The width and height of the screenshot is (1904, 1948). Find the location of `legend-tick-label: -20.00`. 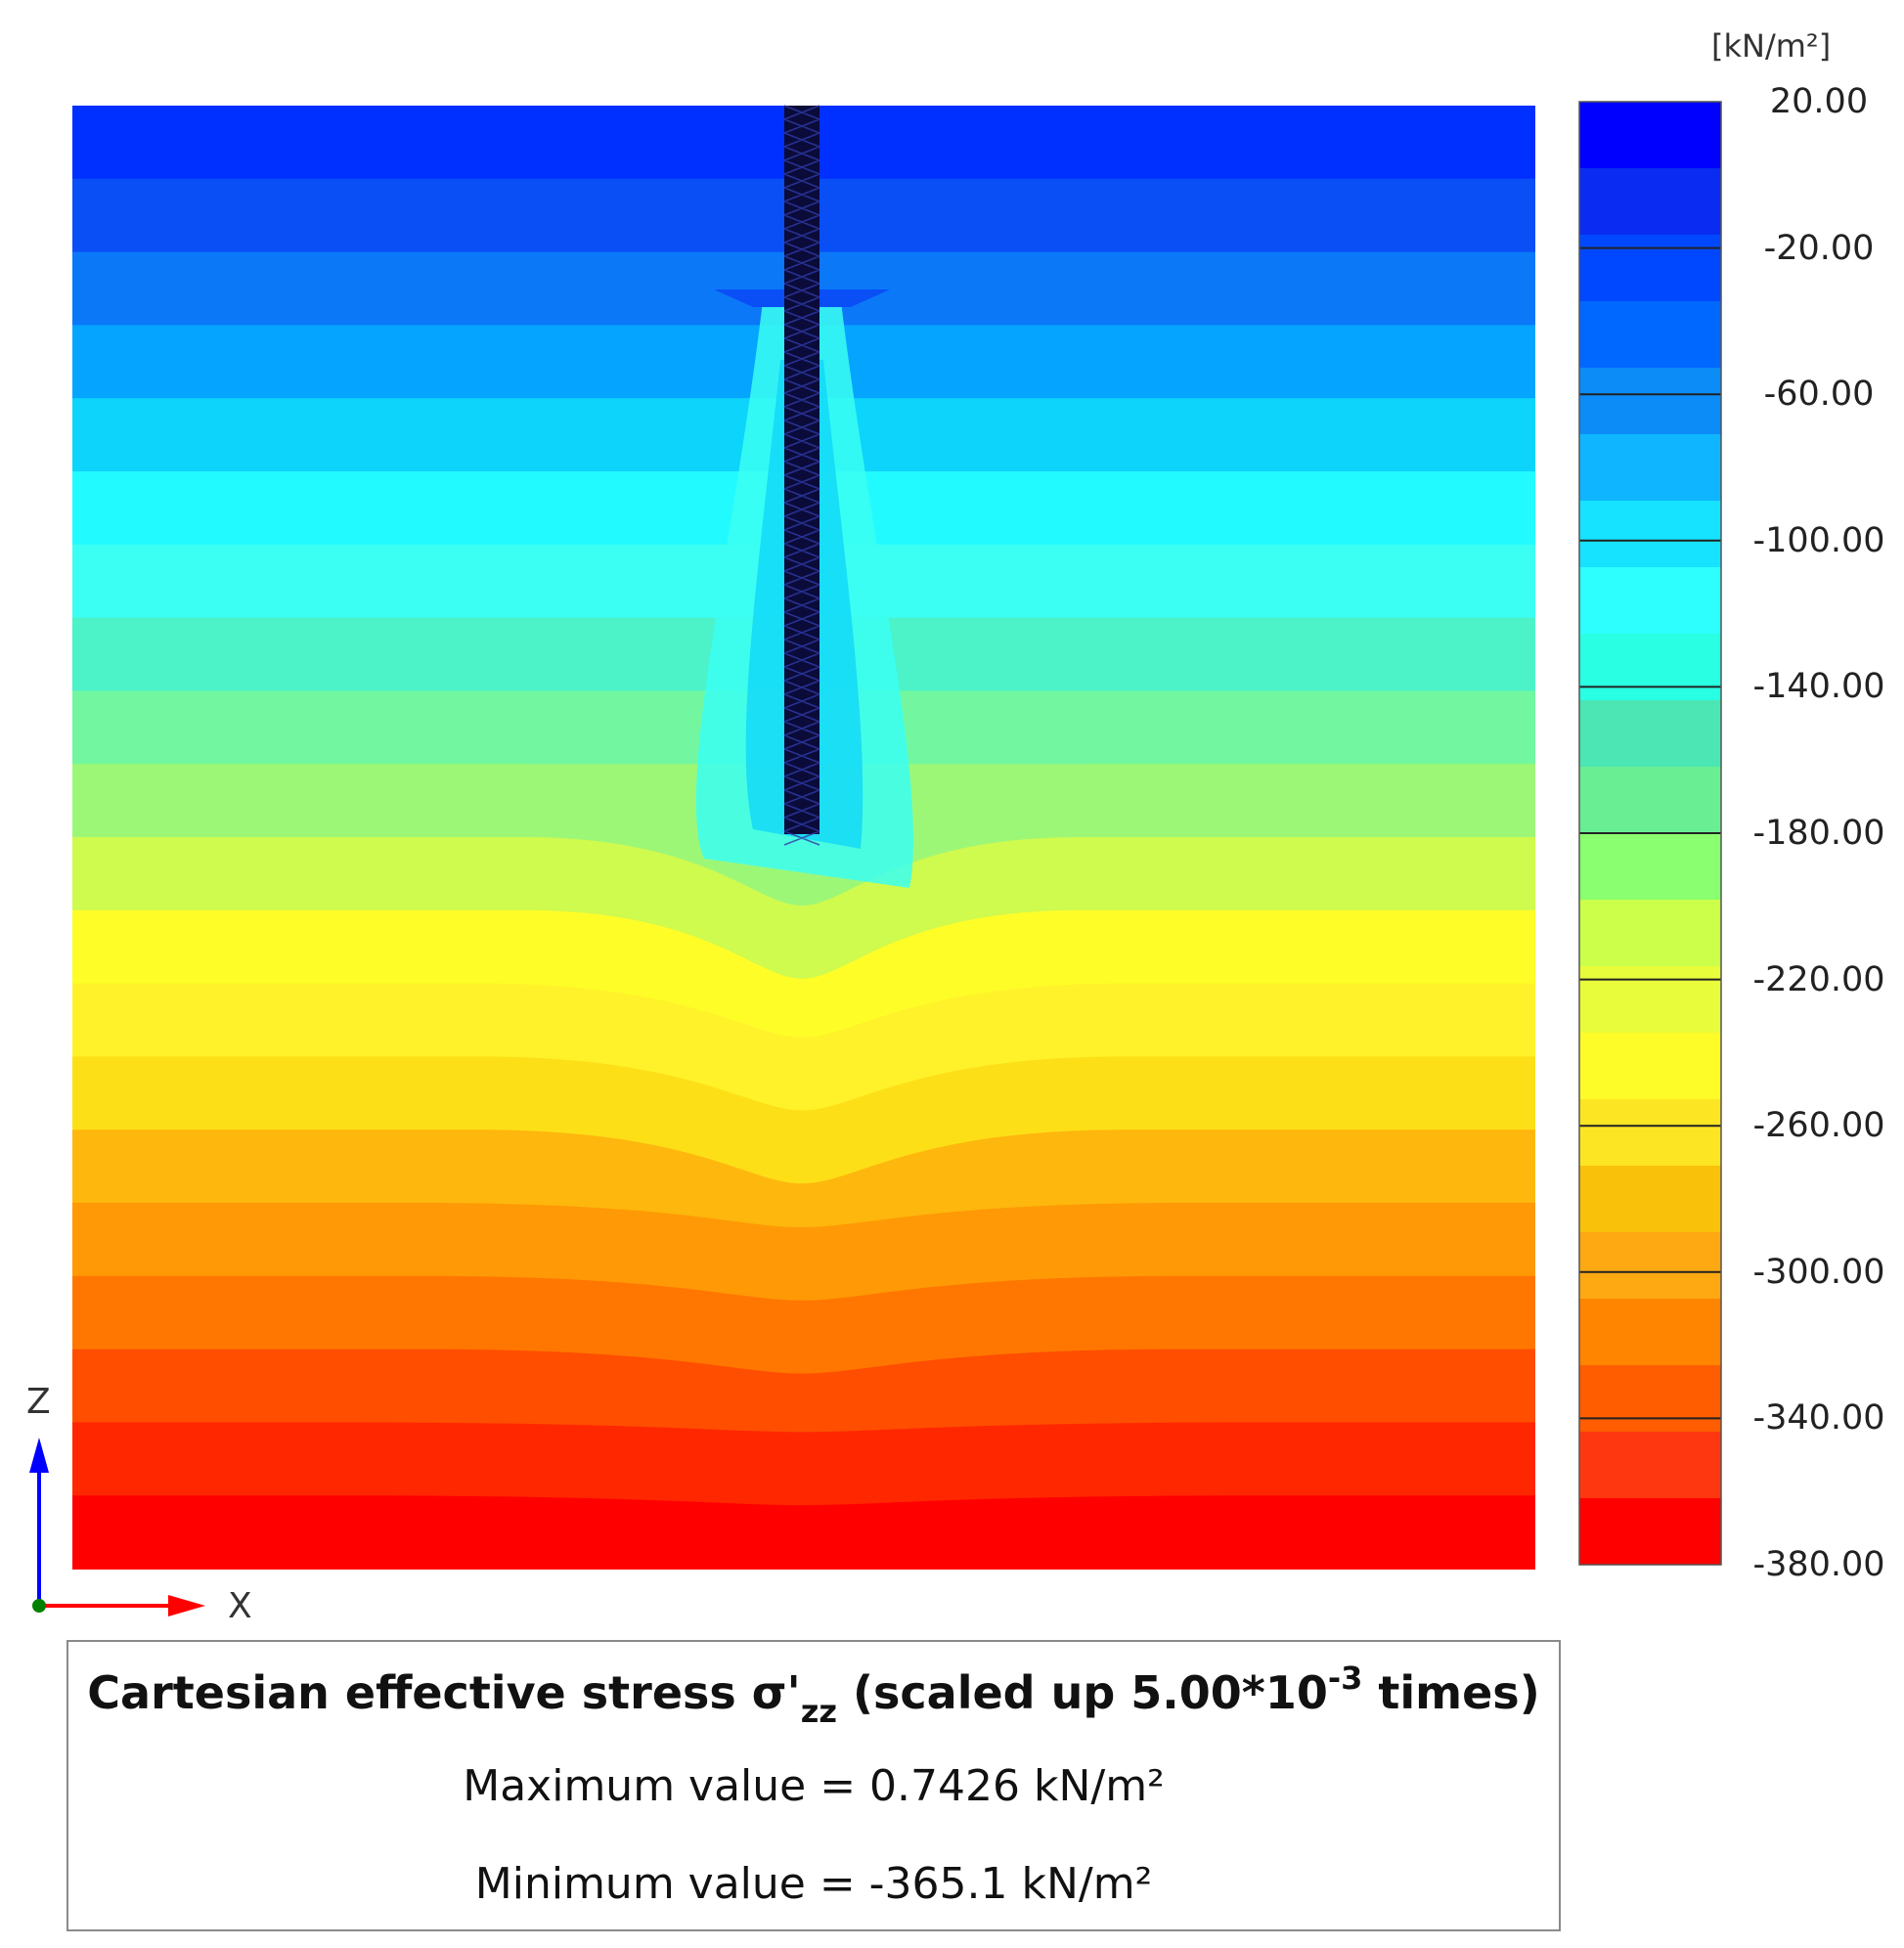

legend-tick-label: -20.00 is located at coordinates (1819, 248).